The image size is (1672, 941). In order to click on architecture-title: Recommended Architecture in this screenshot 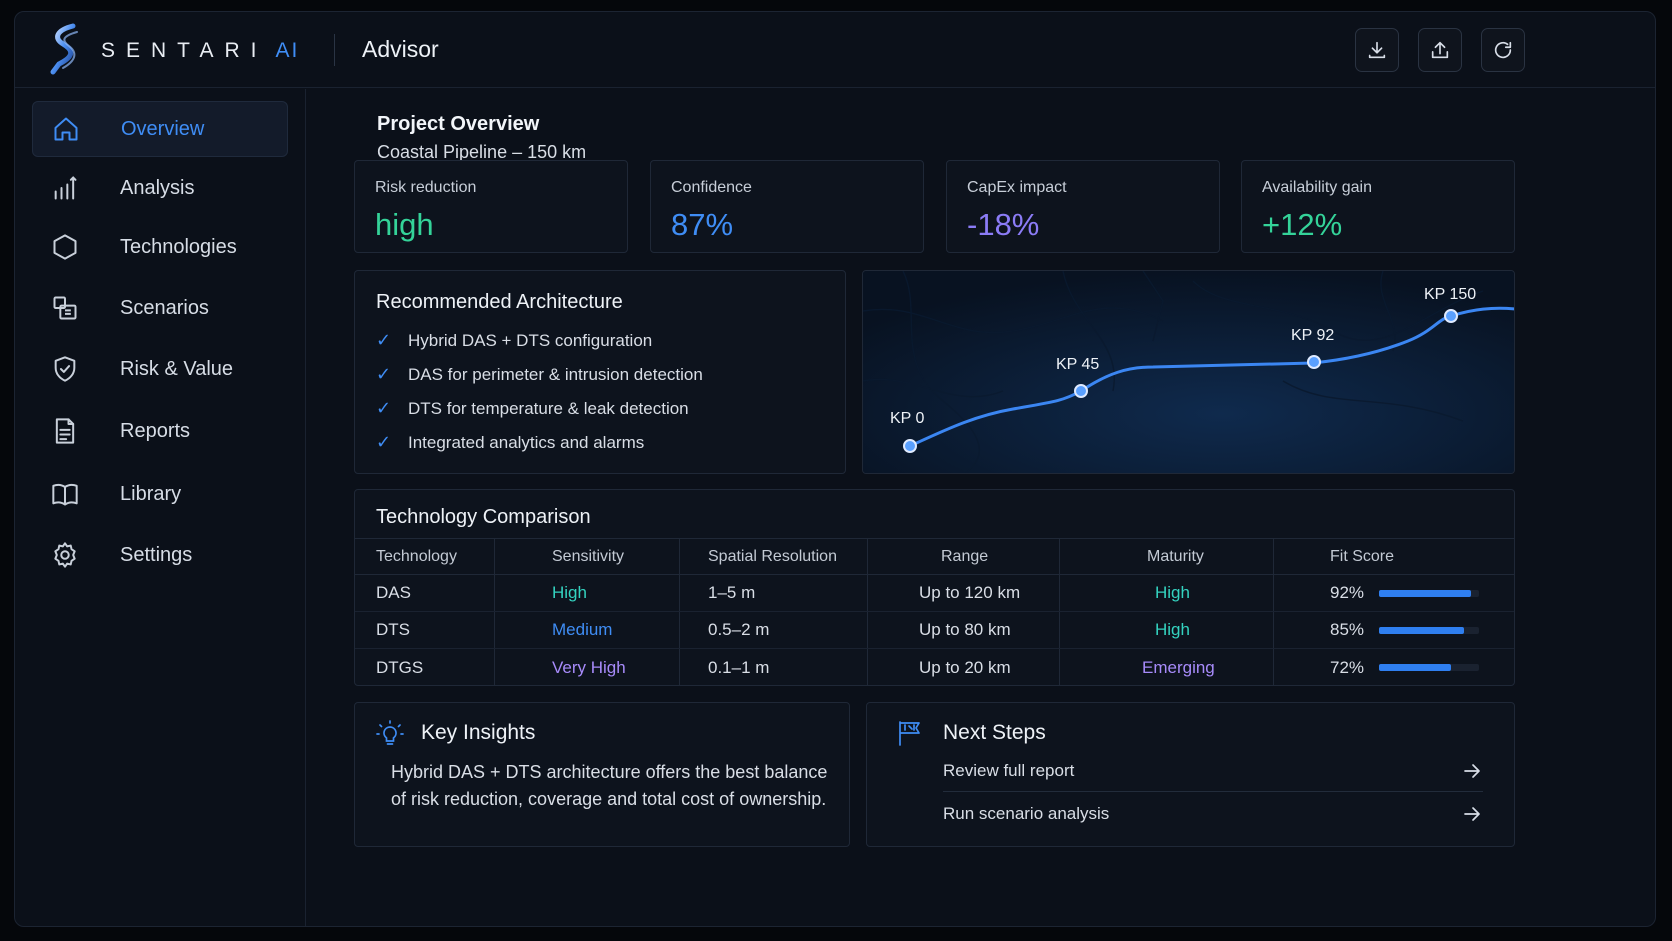, I will do `click(499, 302)`.